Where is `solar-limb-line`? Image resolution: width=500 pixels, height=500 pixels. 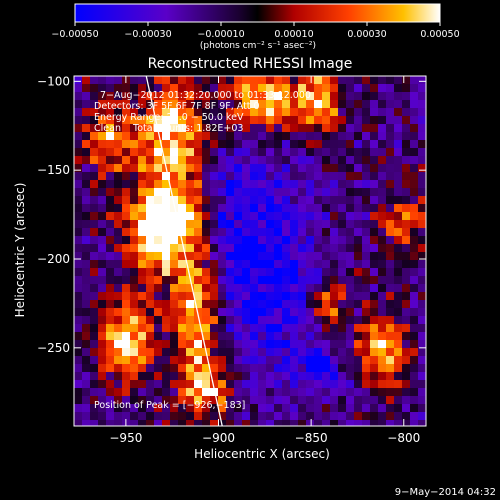 solar-limb-line is located at coordinates (184, 251).